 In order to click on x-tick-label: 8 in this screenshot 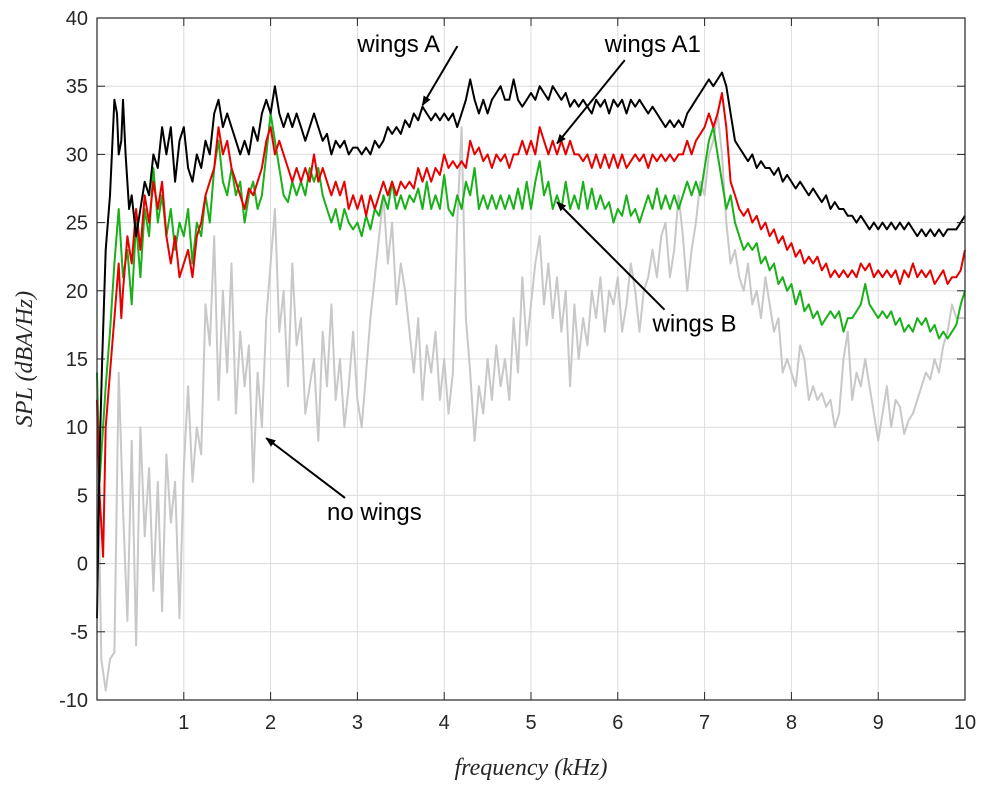, I will do `click(791, 723)`.